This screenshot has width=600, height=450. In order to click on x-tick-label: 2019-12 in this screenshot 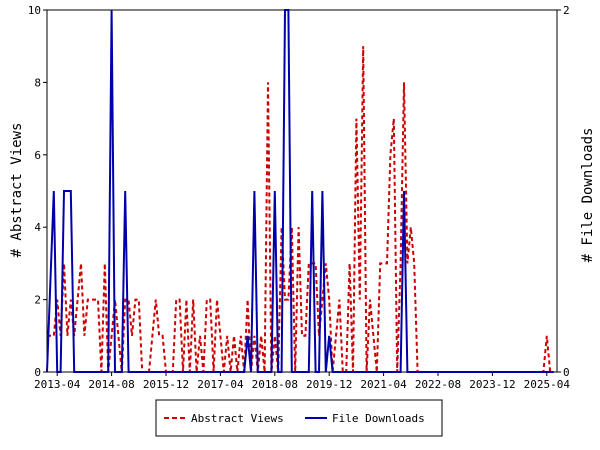, I will do `click(329, 384)`.